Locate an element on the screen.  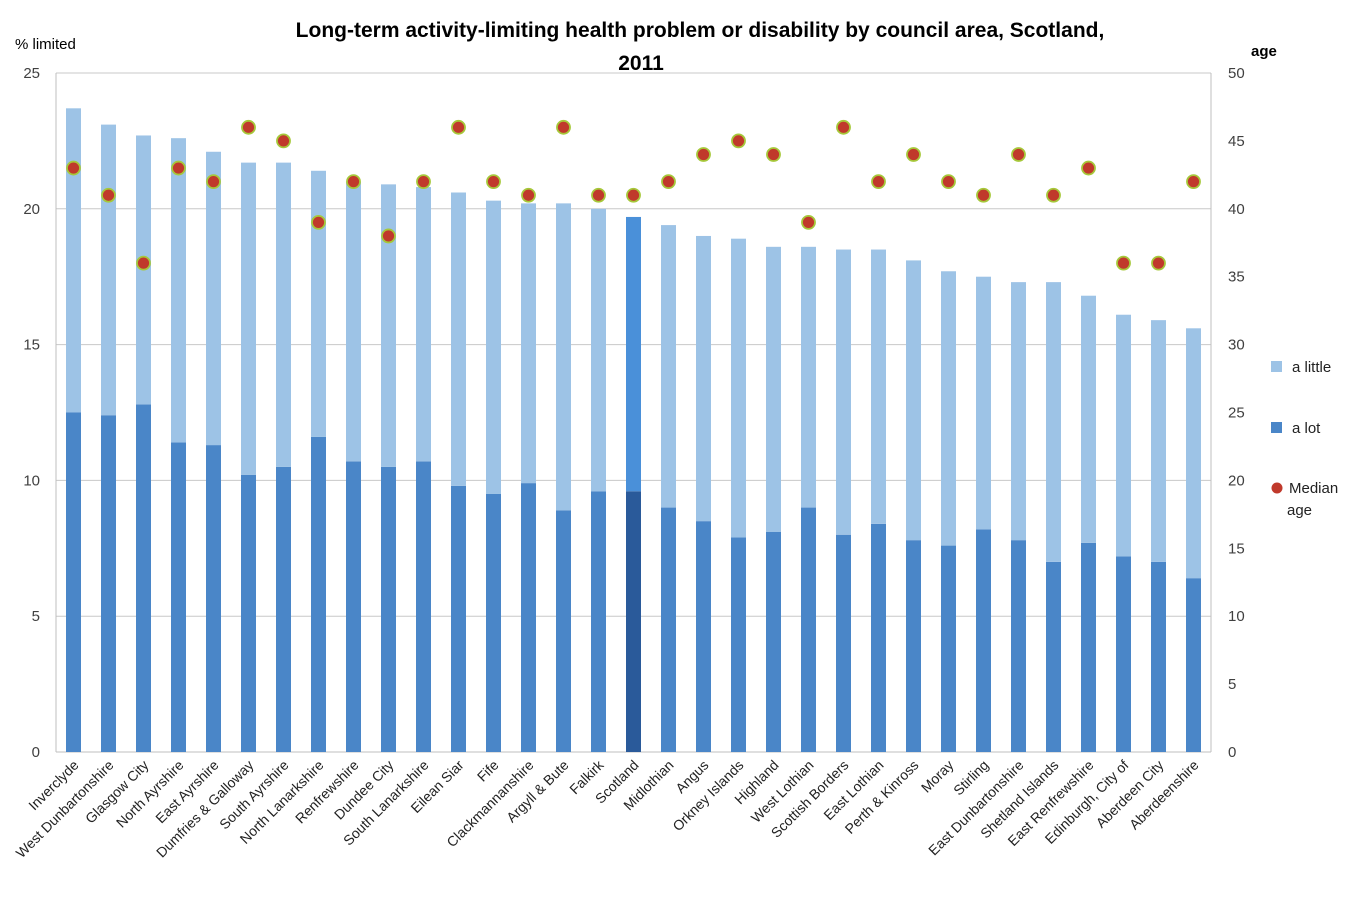
y-tick-label: 0 is located at coordinates (36, 752).